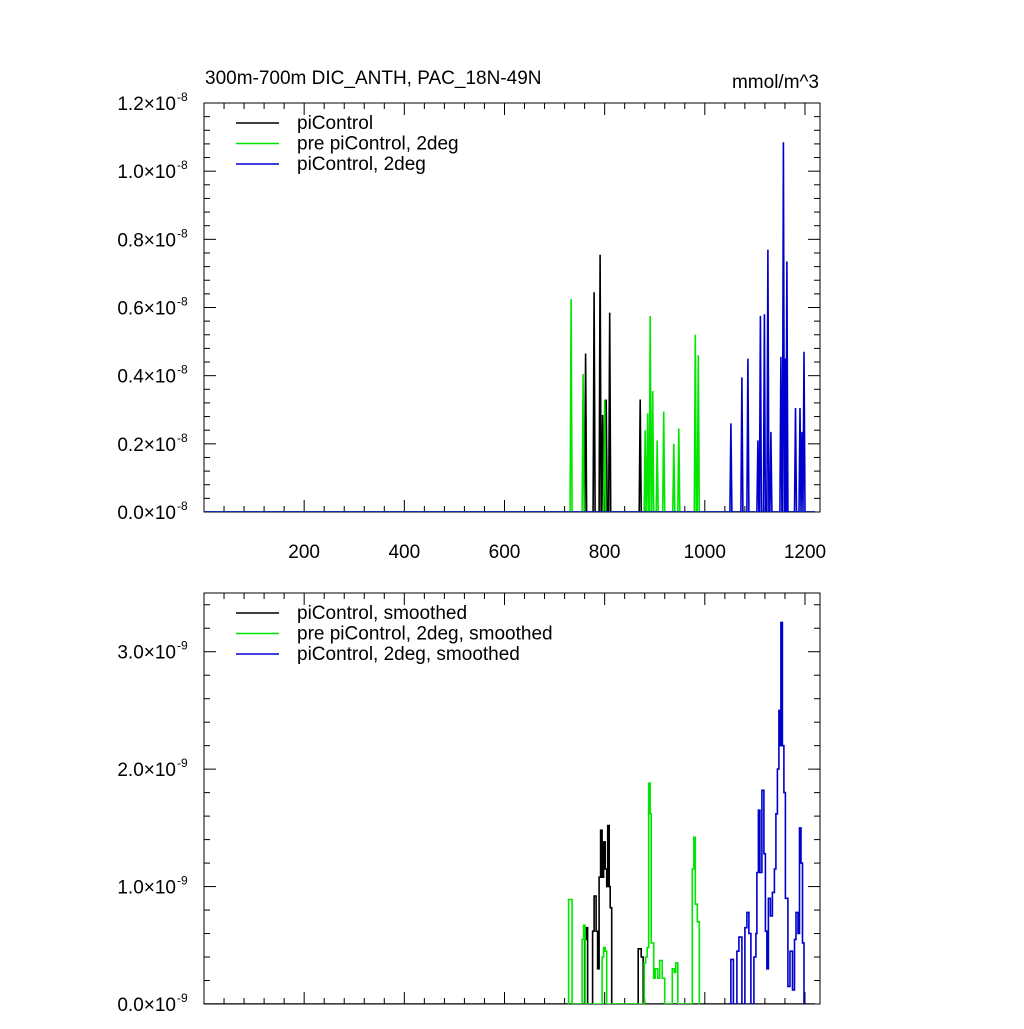 The height and width of the screenshot is (1029, 1024). I want to click on legend-label: pre piControl, 2deg, smoothed, so click(425, 634).